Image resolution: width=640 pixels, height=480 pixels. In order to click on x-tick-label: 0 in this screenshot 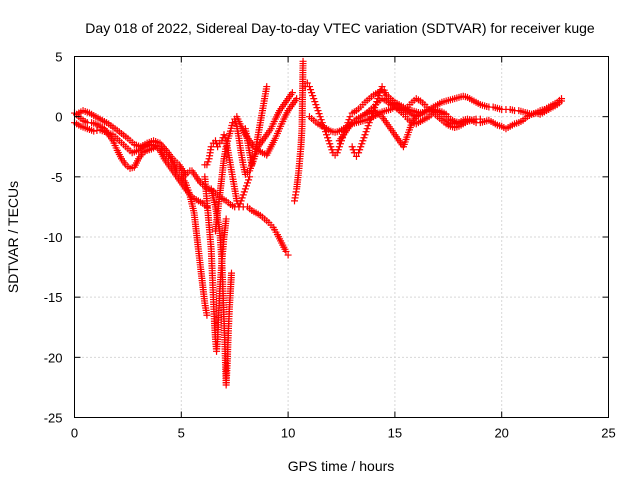, I will do `click(74, 433)`.